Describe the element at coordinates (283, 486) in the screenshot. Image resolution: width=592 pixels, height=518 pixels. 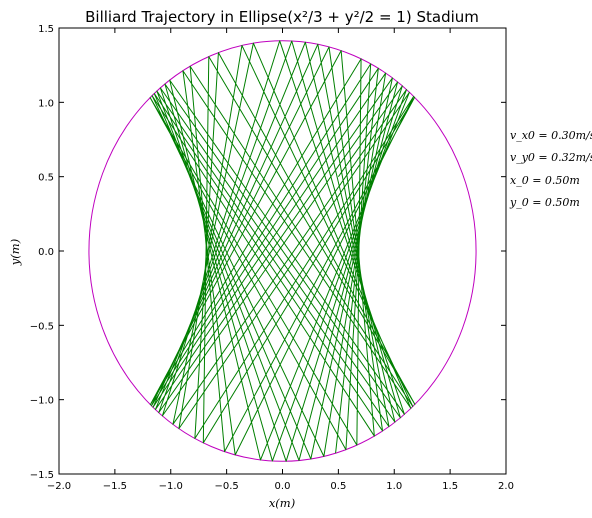
I see `x-tick-label: 0.0` at that location.